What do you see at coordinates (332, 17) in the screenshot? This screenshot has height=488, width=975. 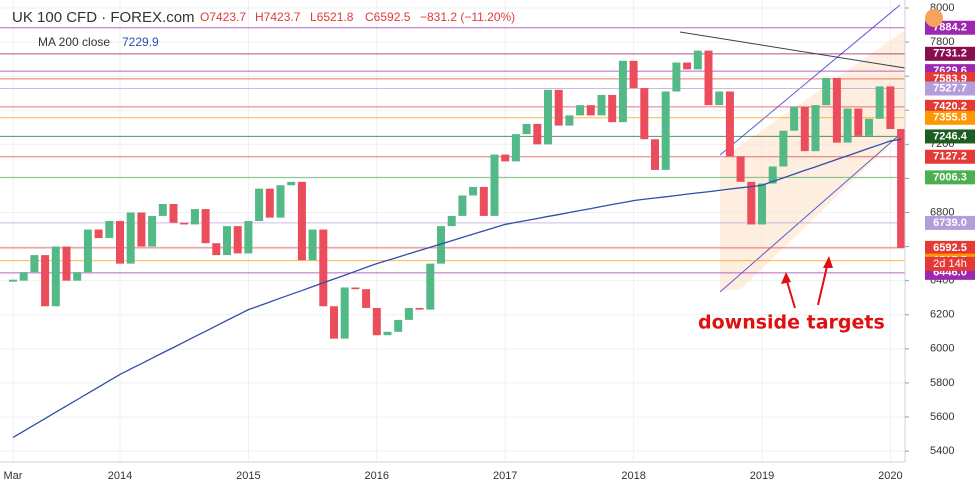 I see `ohlc-low: L6521.8` at bounding box center [332, 17].